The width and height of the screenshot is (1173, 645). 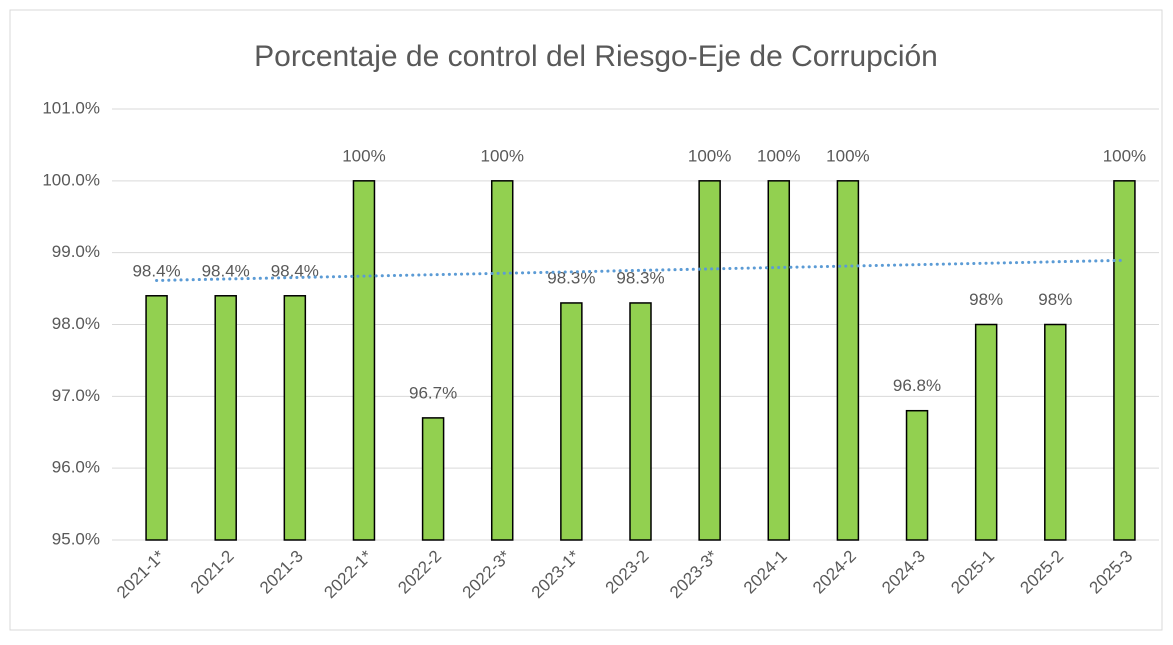 I want to click on value-label: 96.7%, so click(x=433, y=392).